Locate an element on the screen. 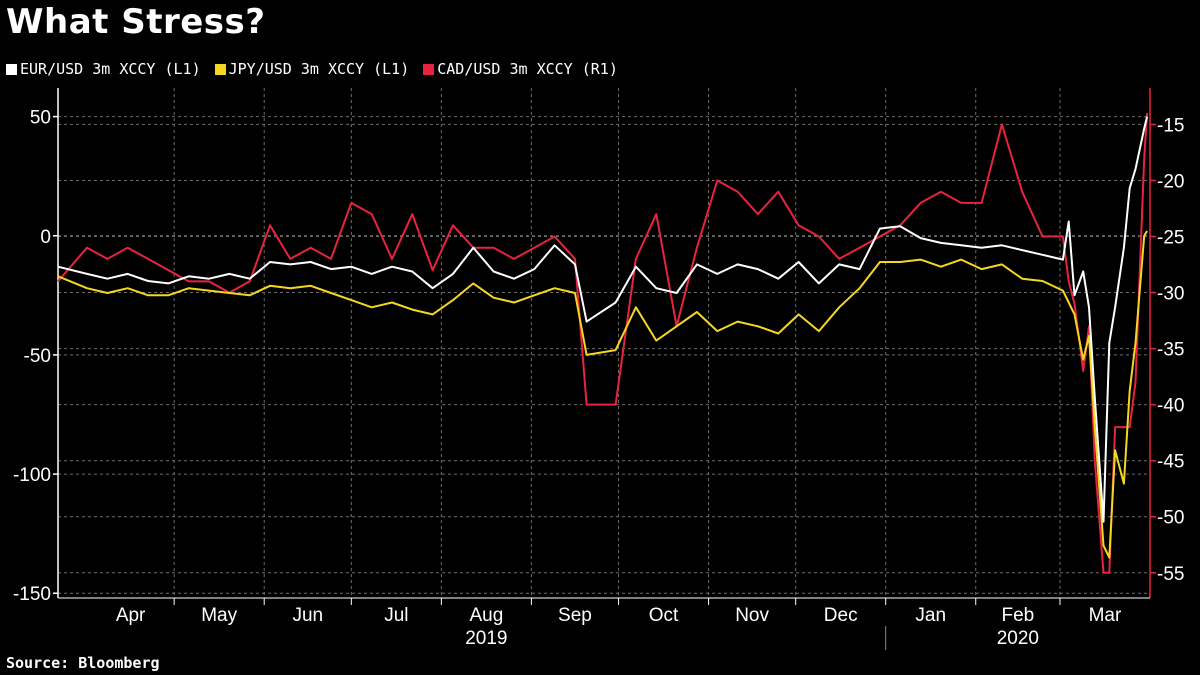  month-label-Jun: Jun is located at coordinates (307, 615).